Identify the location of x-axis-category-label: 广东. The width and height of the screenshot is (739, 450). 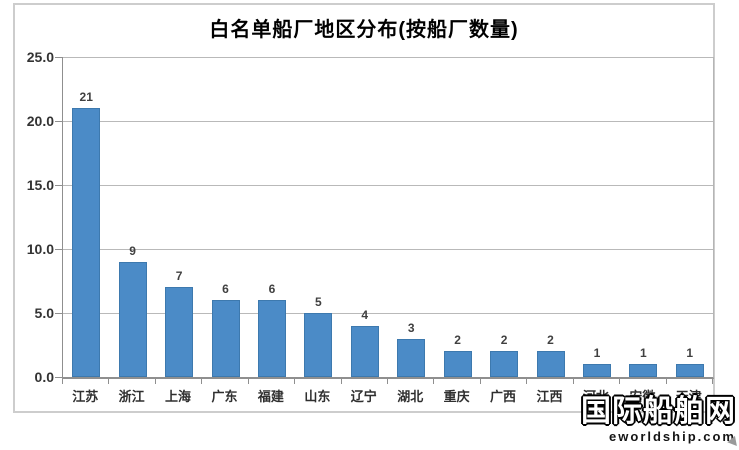
(224, 396).